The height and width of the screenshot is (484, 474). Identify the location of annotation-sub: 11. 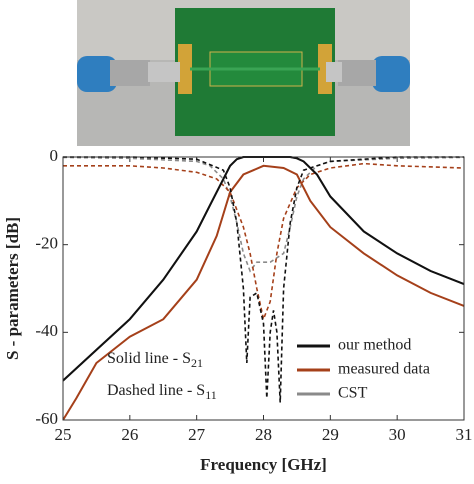
(211, 395).